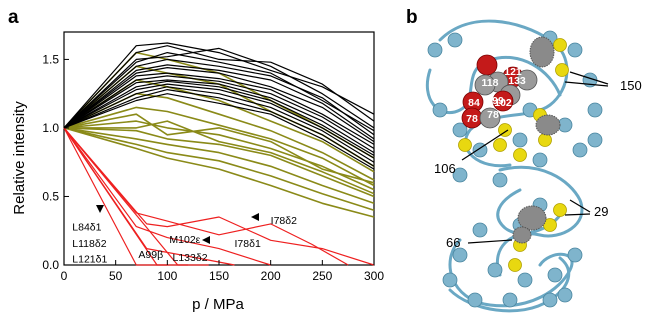 Image resolution: width=648 pixels, height=326 pixels. What do you see at coordinates (150, 255) in the screenshot?
I see `annotation-label: A99β` at bounding box center [150, 255].